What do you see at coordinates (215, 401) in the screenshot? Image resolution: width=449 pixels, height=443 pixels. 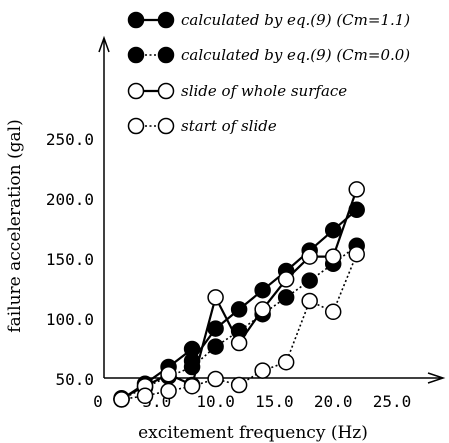 I see `x-tick-label: 10.0` at bounding box center [215, 401].